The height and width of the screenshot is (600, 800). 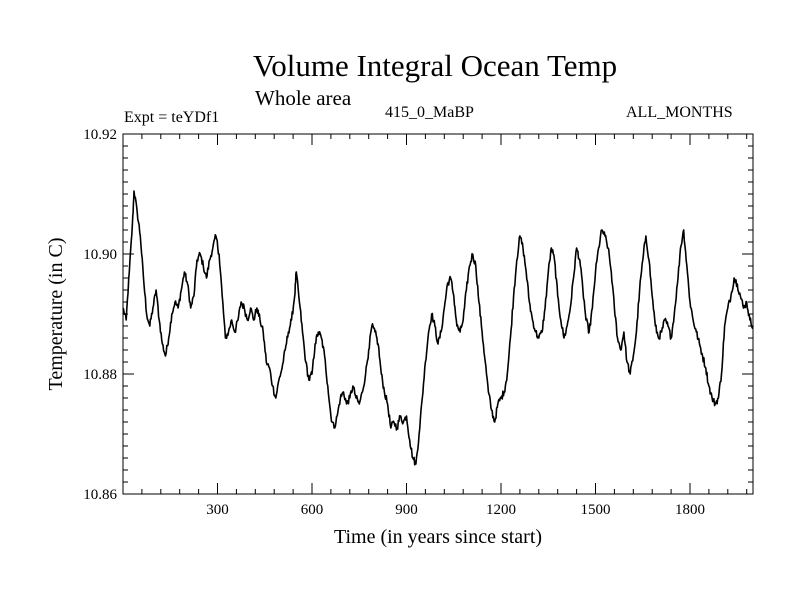 I want to click on x-tick-label: 1800, so click(x=690, y=510).